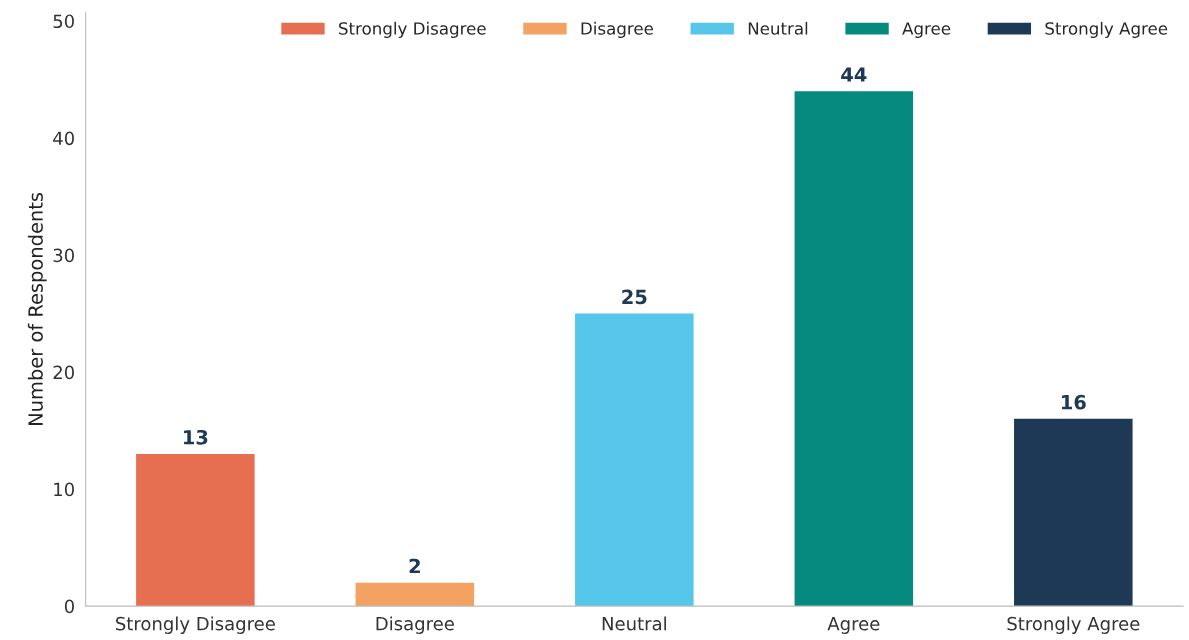  I want to click on y-tick-label: 10, so click(64, 489).